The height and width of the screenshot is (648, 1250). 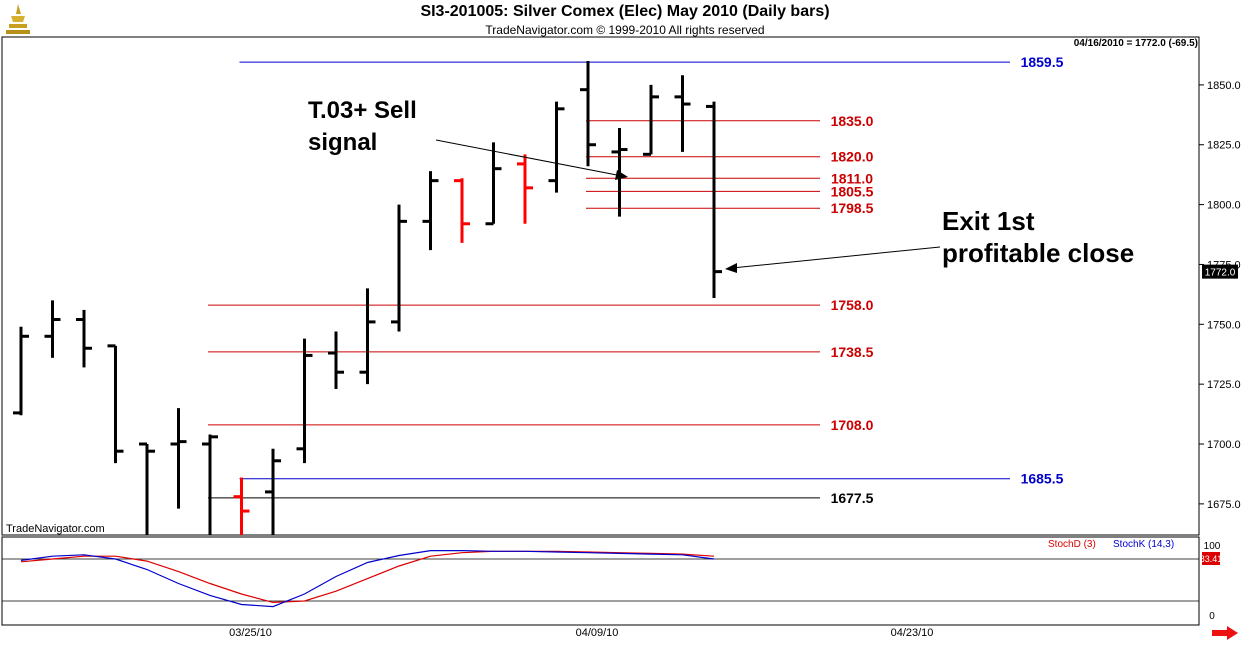 What do you see at coordinates (1038, 253) in the screenshot?
I see `exit-text: profitable close` at bounding box center [1038, 253].